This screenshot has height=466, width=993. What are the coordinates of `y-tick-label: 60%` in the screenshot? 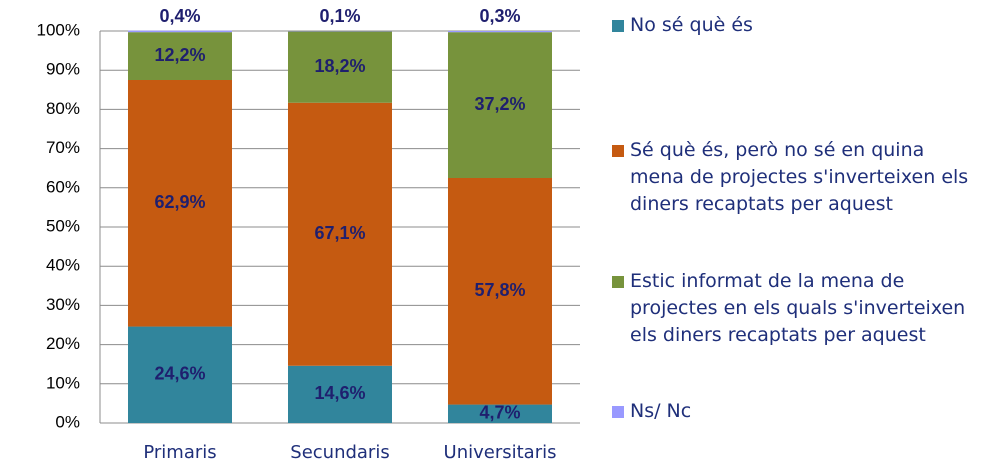 It's located at (63, 186).